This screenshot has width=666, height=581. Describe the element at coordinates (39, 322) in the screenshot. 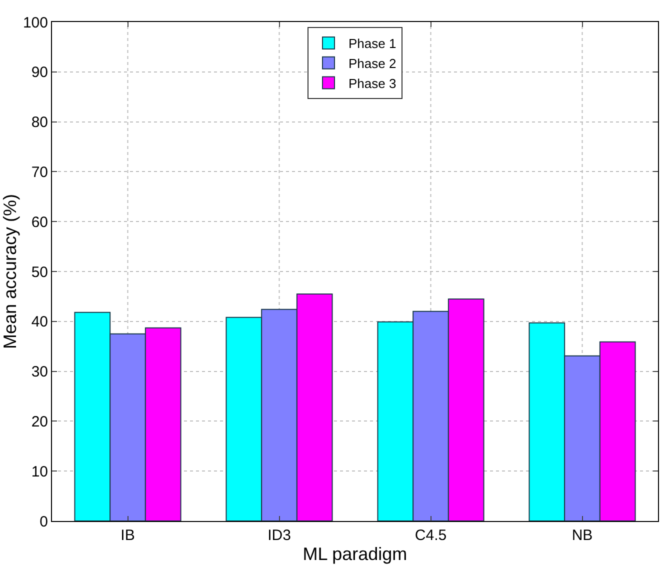

I see `y-tick-label: 40` at that location.